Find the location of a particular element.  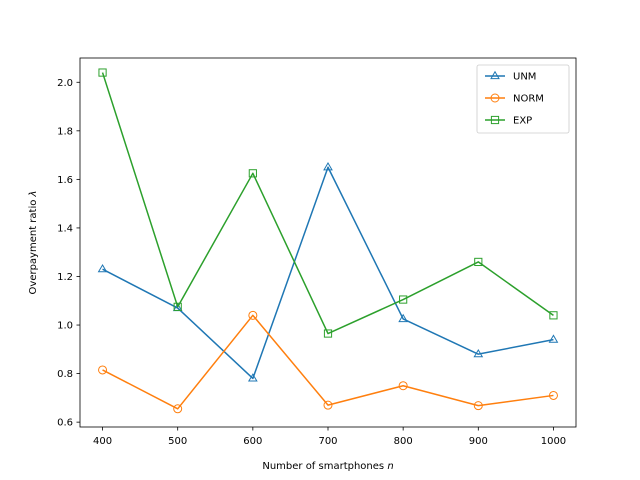

legend: UNM NORM EXP is located at coordinates (523, 99).